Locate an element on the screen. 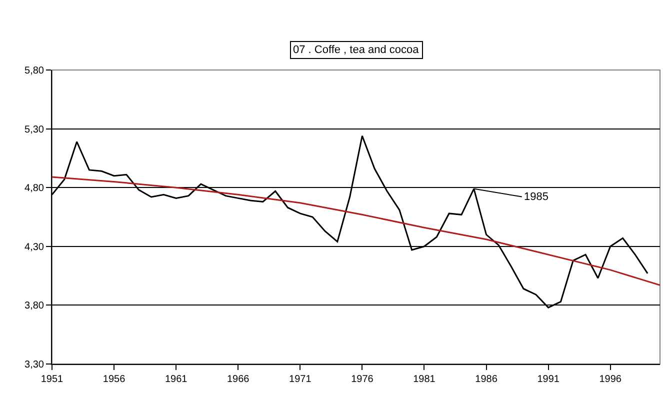 Image resolution: width=663 pixels, height=400 pixels. x-tick-label: 1981 is located at coordinates (424, 379).